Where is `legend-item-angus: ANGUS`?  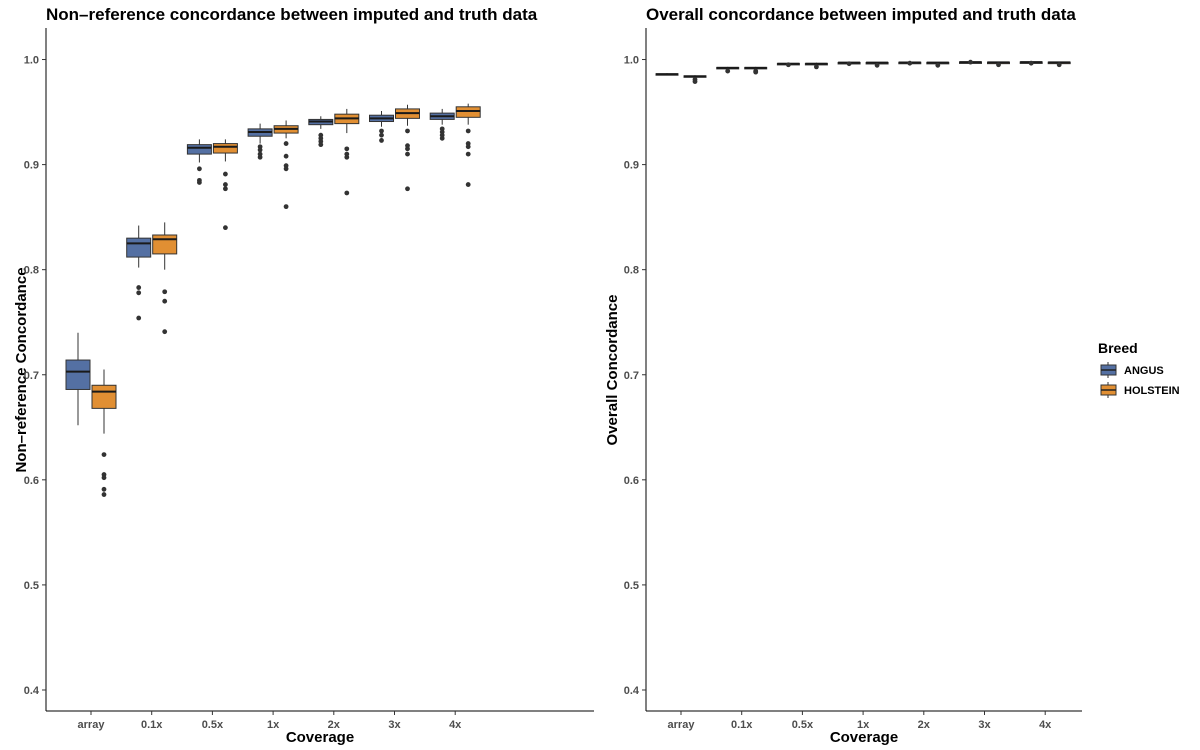
legend-item-angus: ANGUS is located at coordinates (1132, 370).